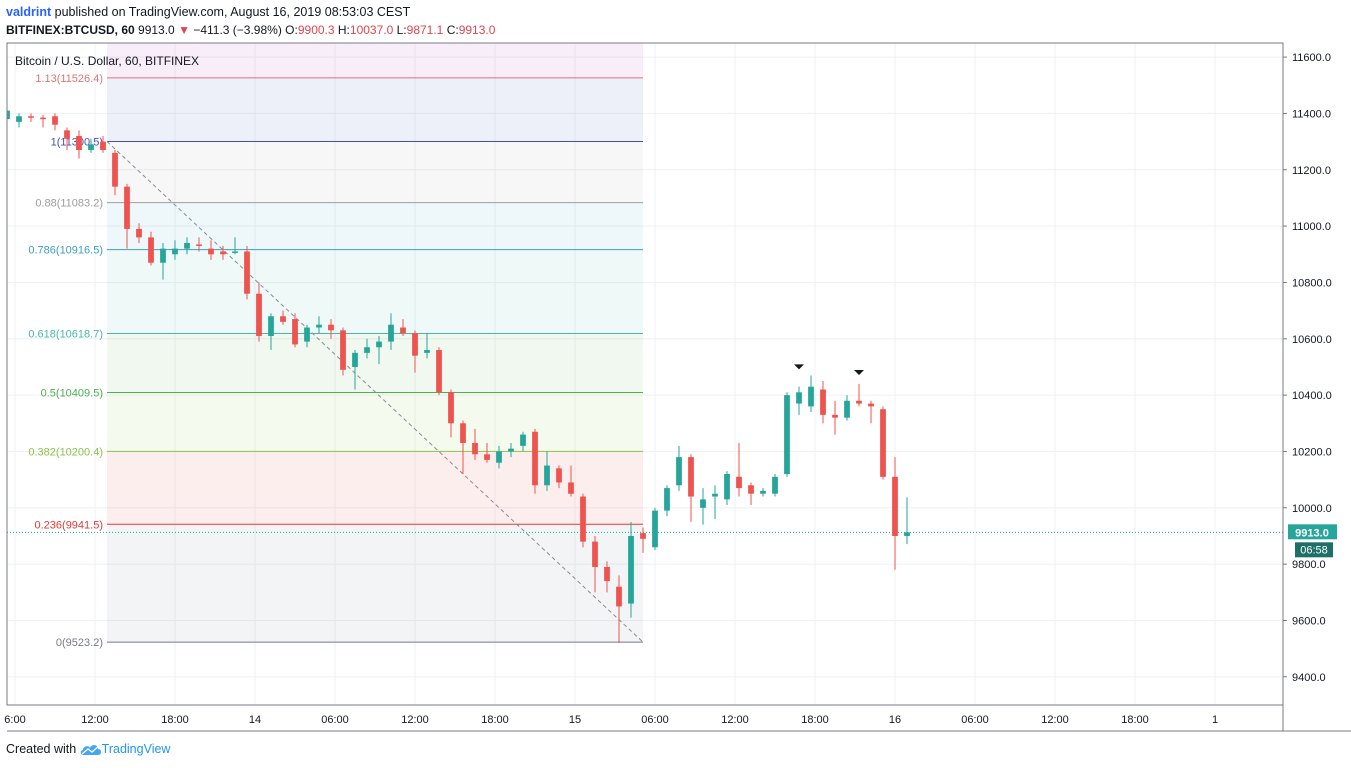  What do you see at coordinates (371, 30) in the screenshot?
I see `high-value: 10037.0` at bounding box center [371, 30].